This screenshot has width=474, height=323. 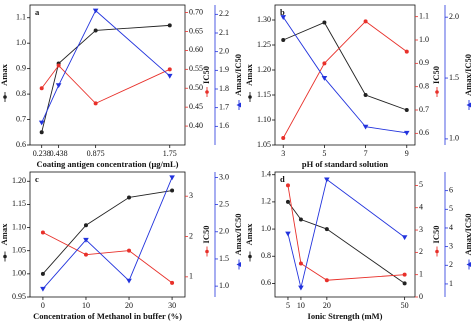 What do you see at coordinates (345, 164) in the screenshot?
I see `x-axis-label: pH of standard solution` at bounding box center [345, 164].